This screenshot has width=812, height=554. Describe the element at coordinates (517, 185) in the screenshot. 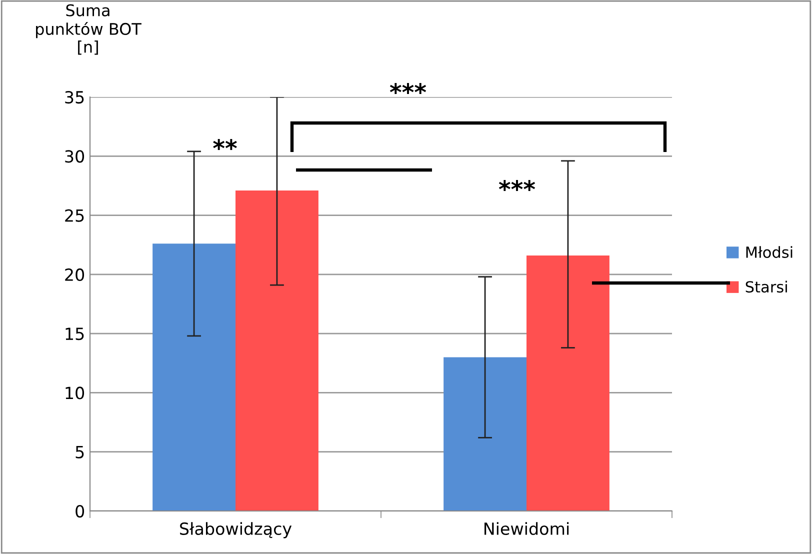

I see `annotation: ***` at that location.